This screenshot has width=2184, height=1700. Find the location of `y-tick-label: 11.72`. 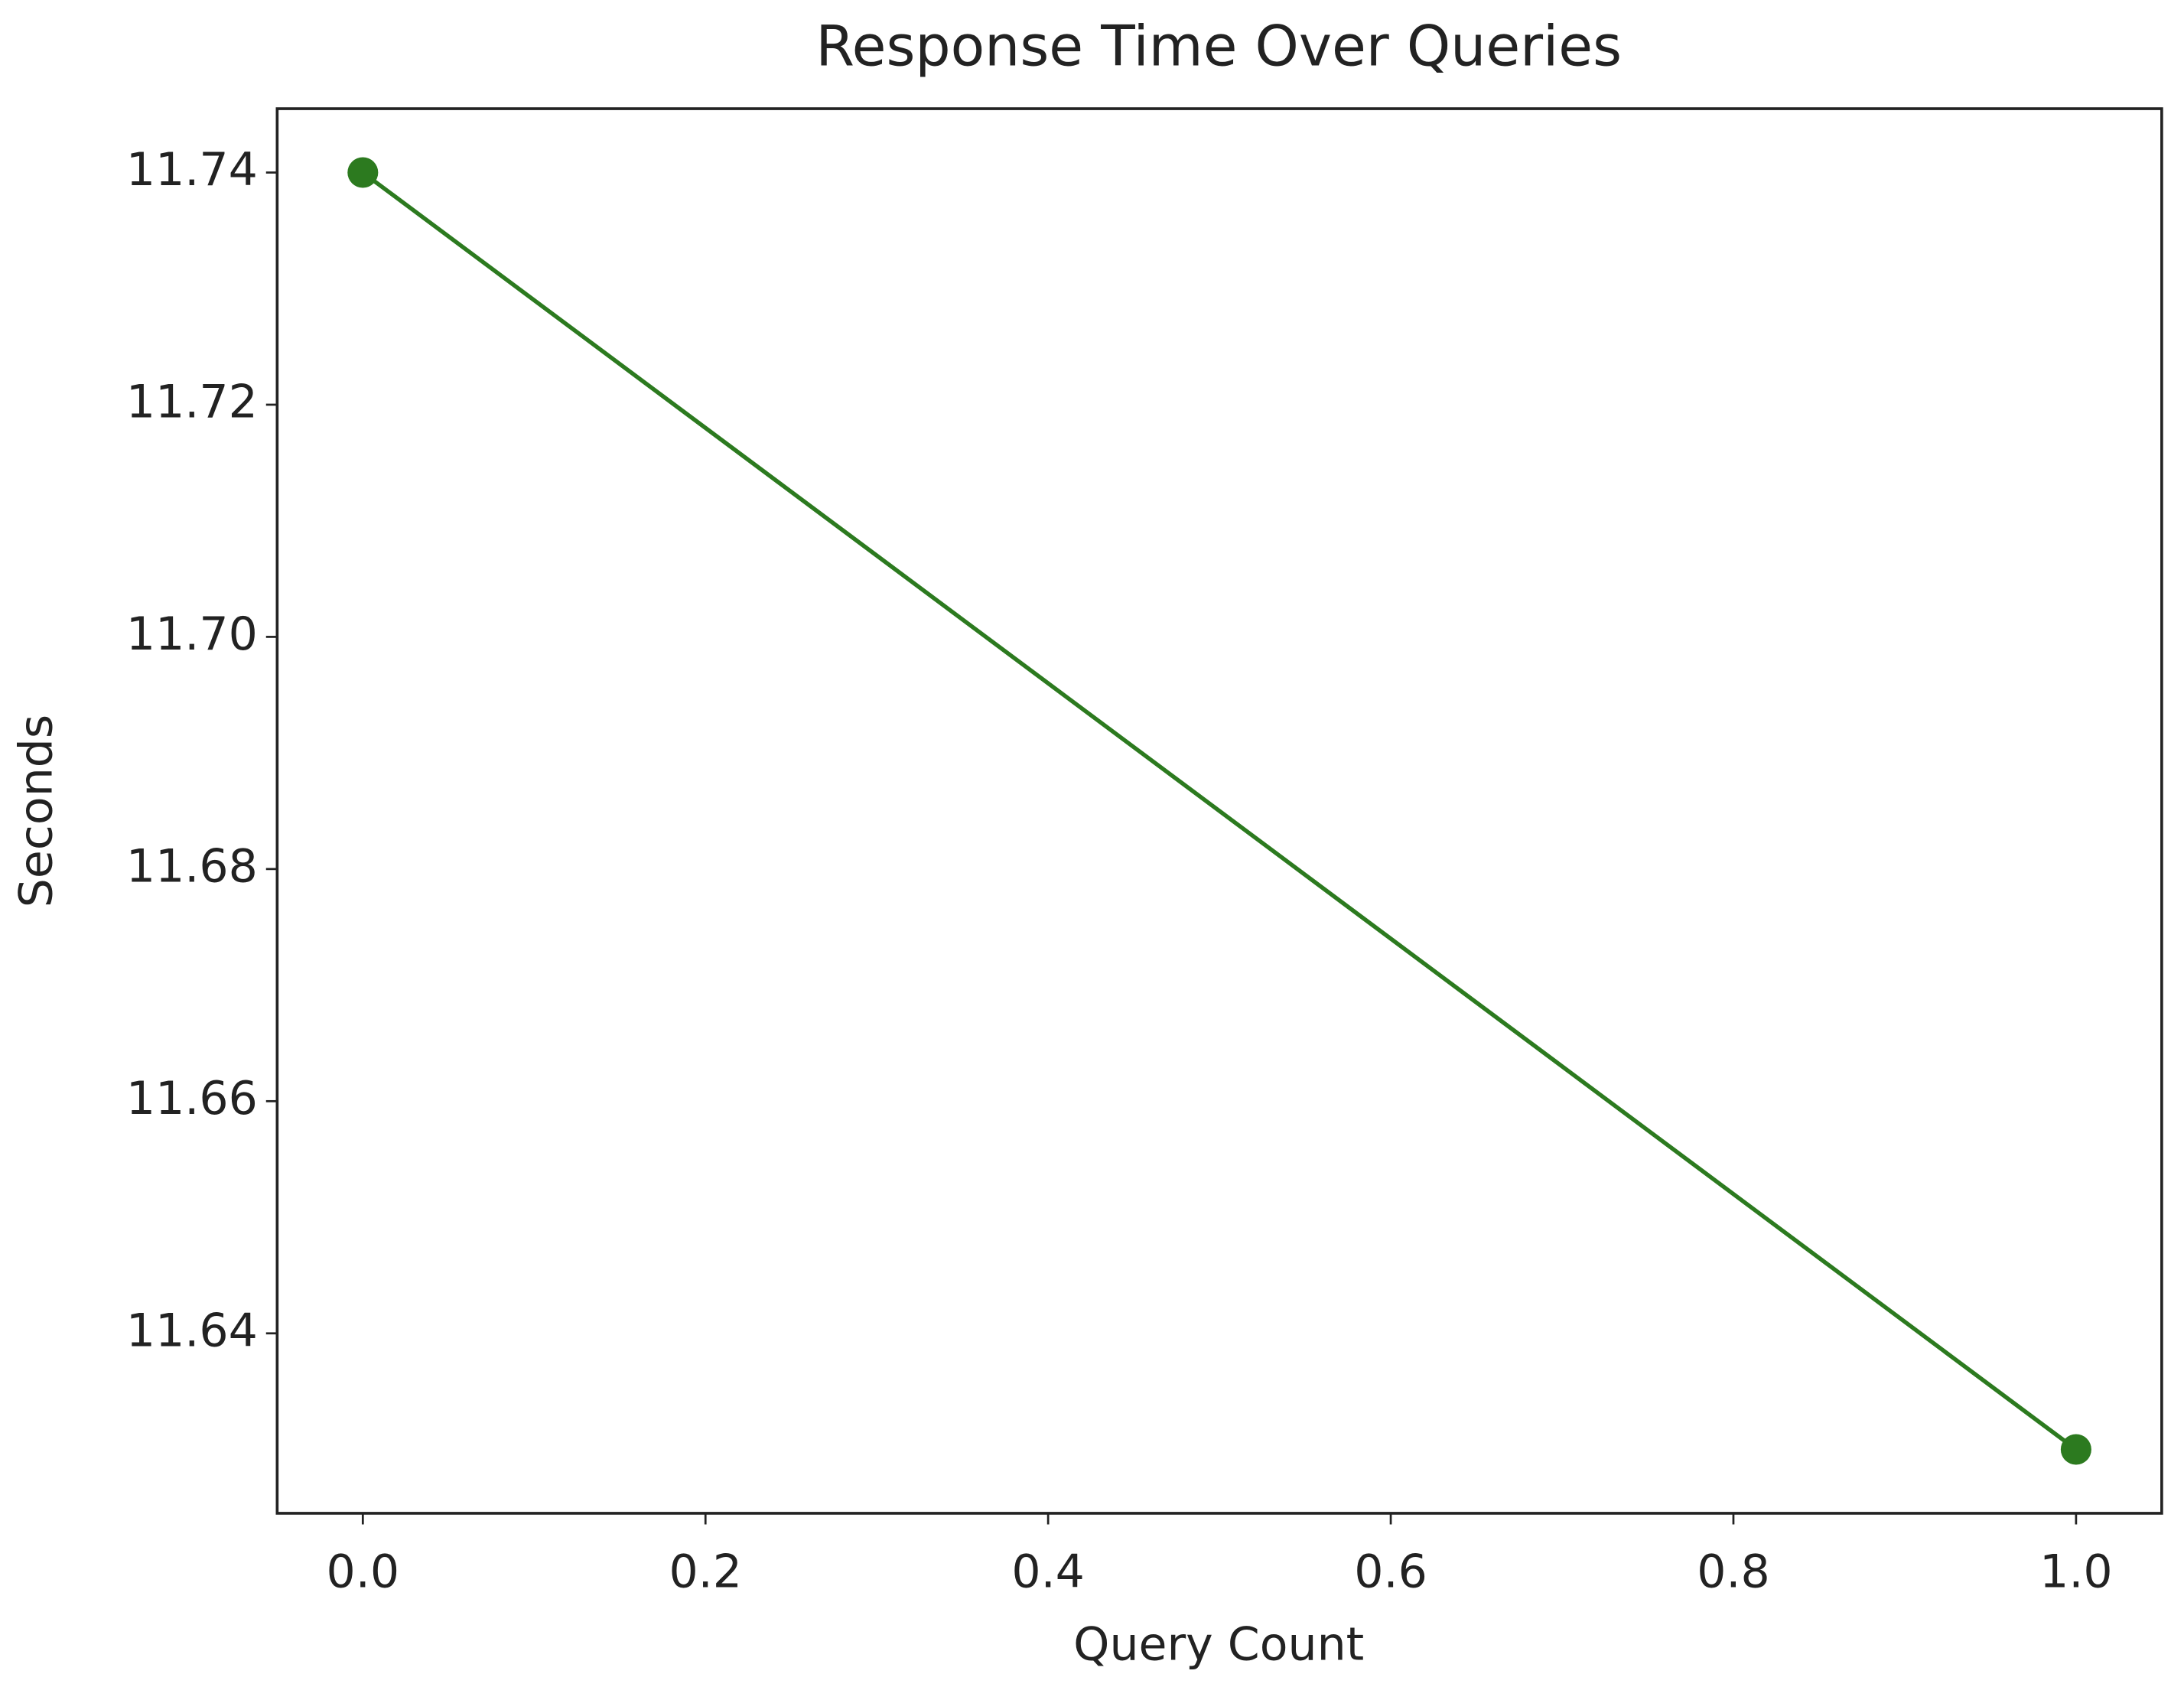

y-tick-label: 11.72 is located at coordinates (192, 402).